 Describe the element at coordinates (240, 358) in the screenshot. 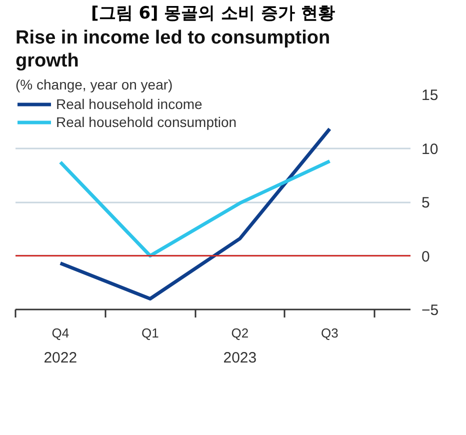

I see `text: 2023` at that location.